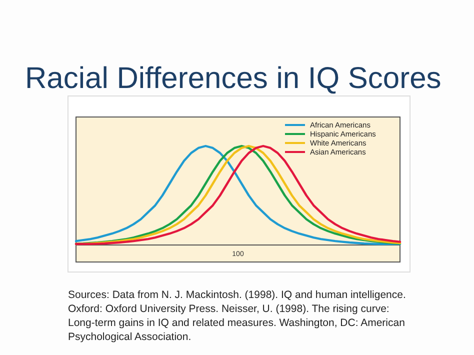  What do you see at coordinates (233, 78) in the screenshot?
I see `chart-title: Racial Differences in IQ Scores` at bounding box center [233, 78].